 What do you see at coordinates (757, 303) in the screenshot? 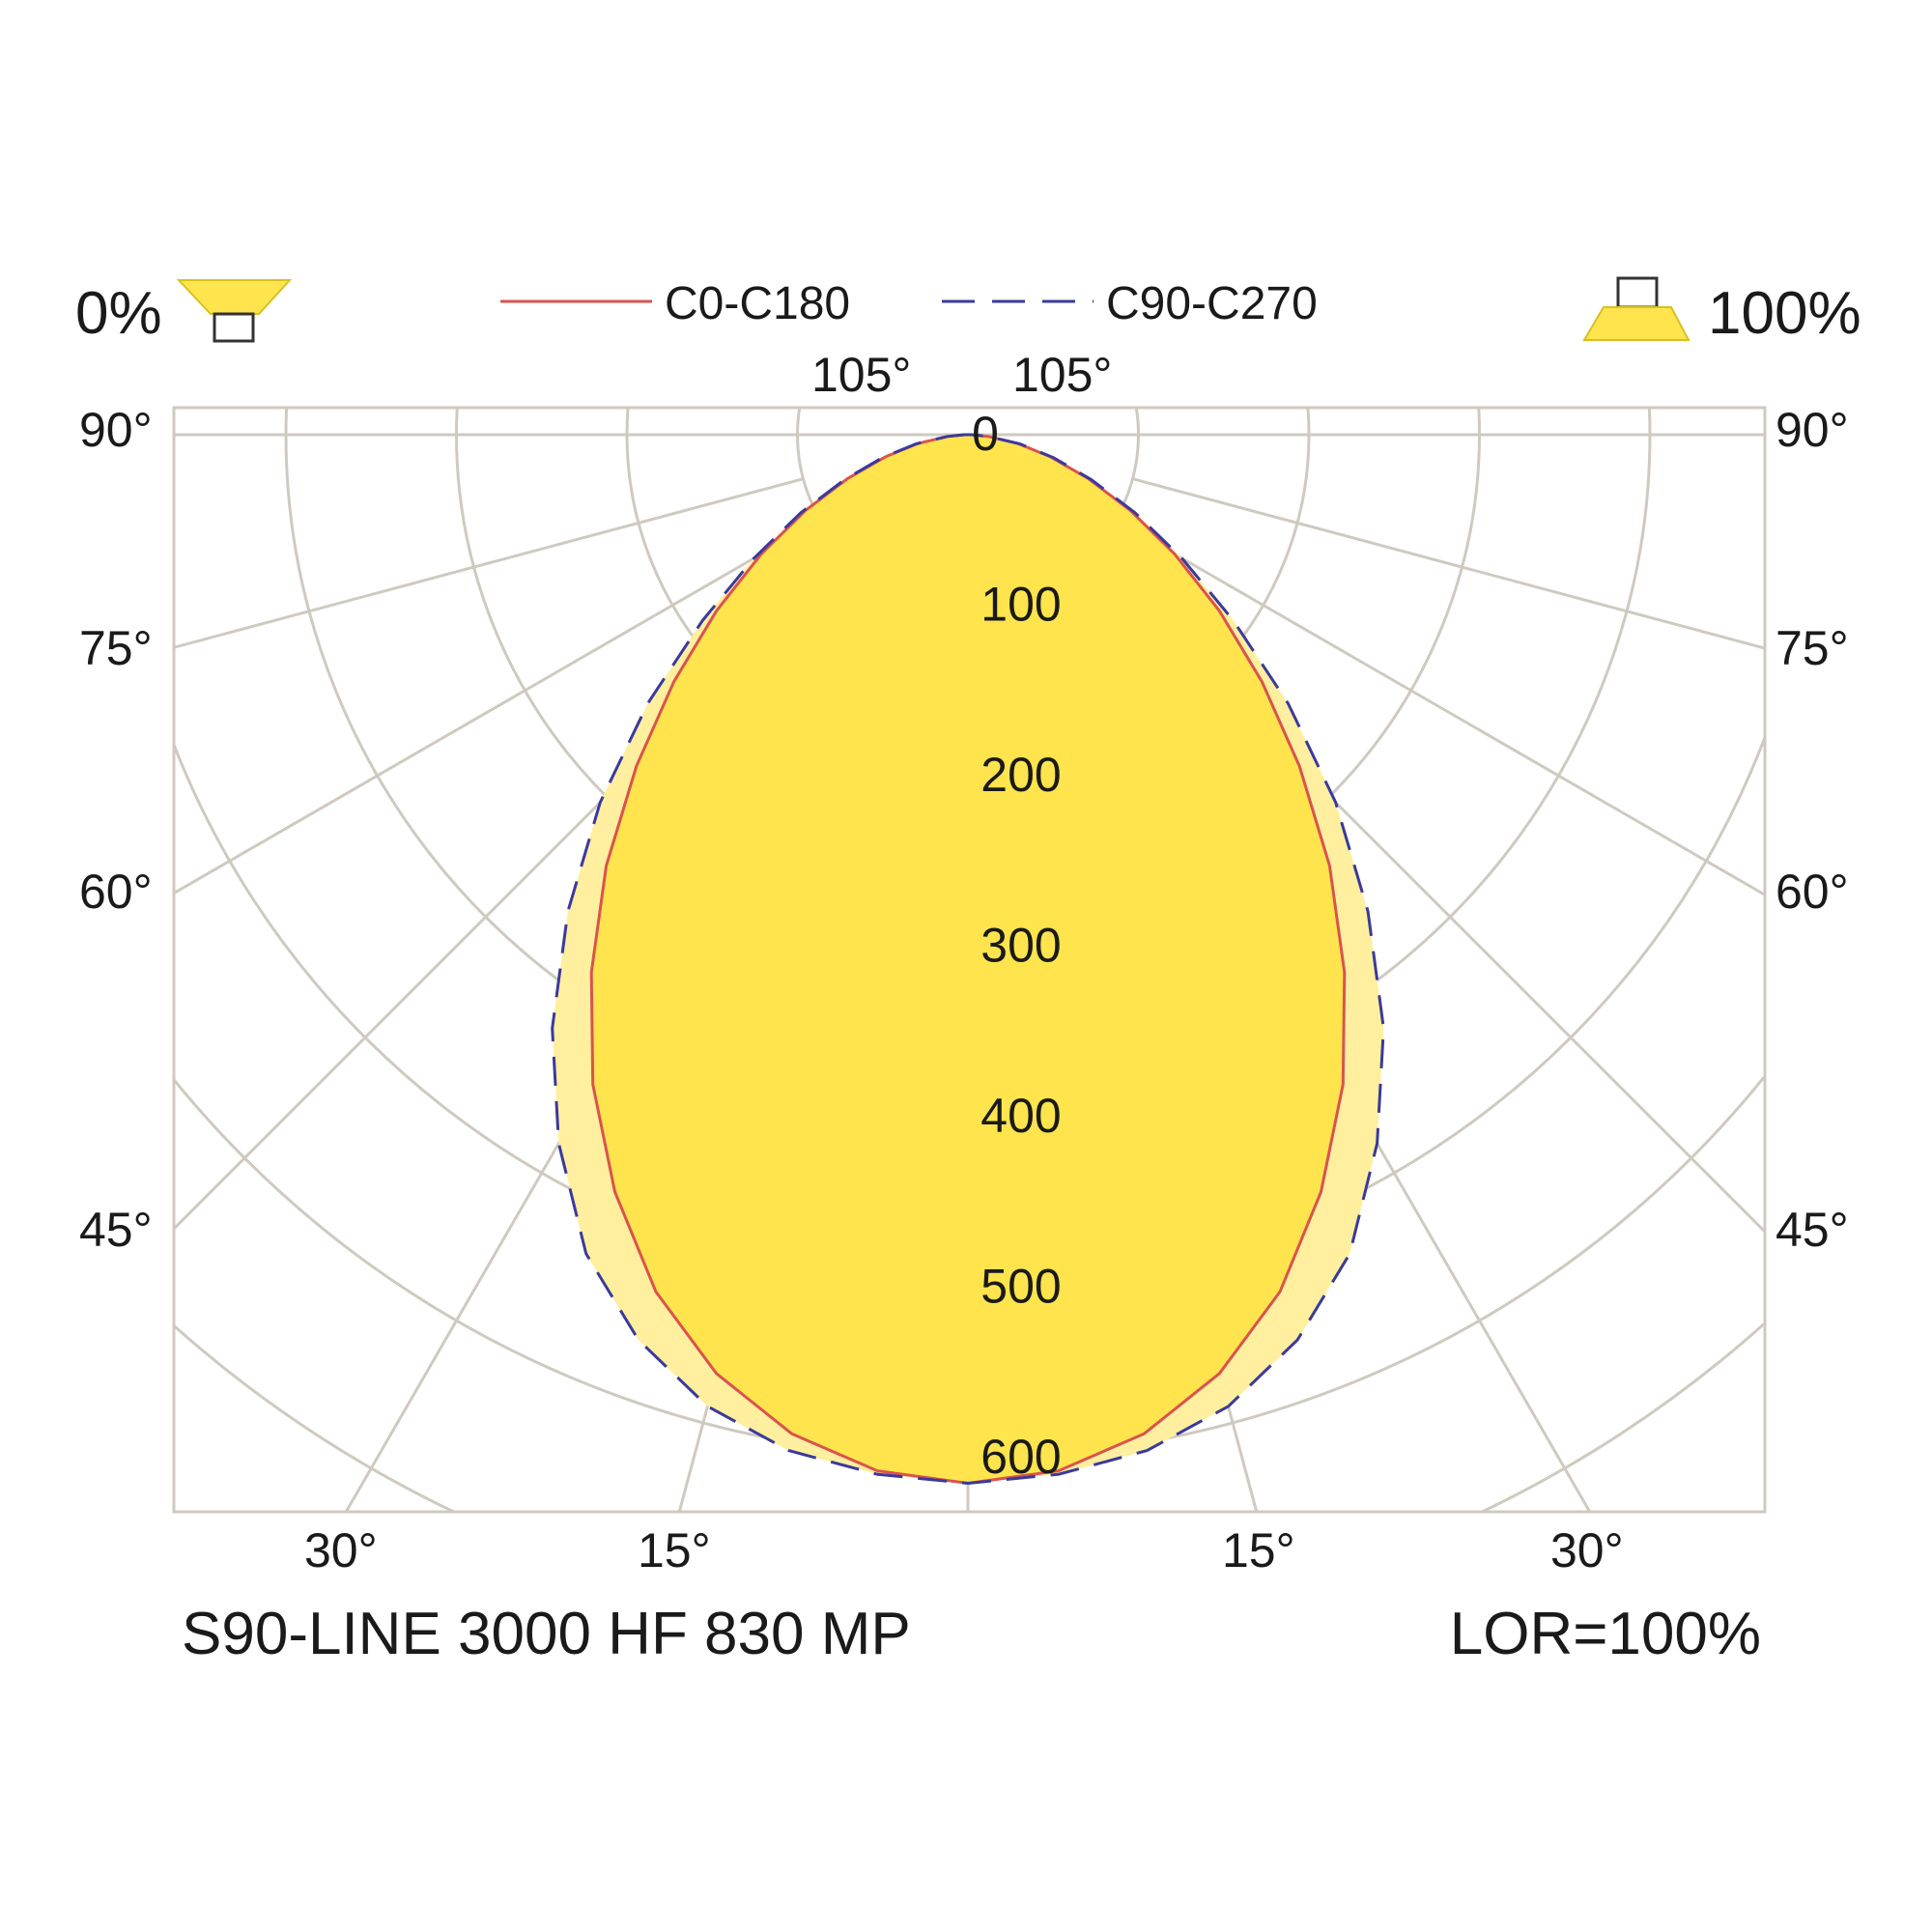
I see `legend-label-c0: C0-C180` at bounding box center [757, 303].